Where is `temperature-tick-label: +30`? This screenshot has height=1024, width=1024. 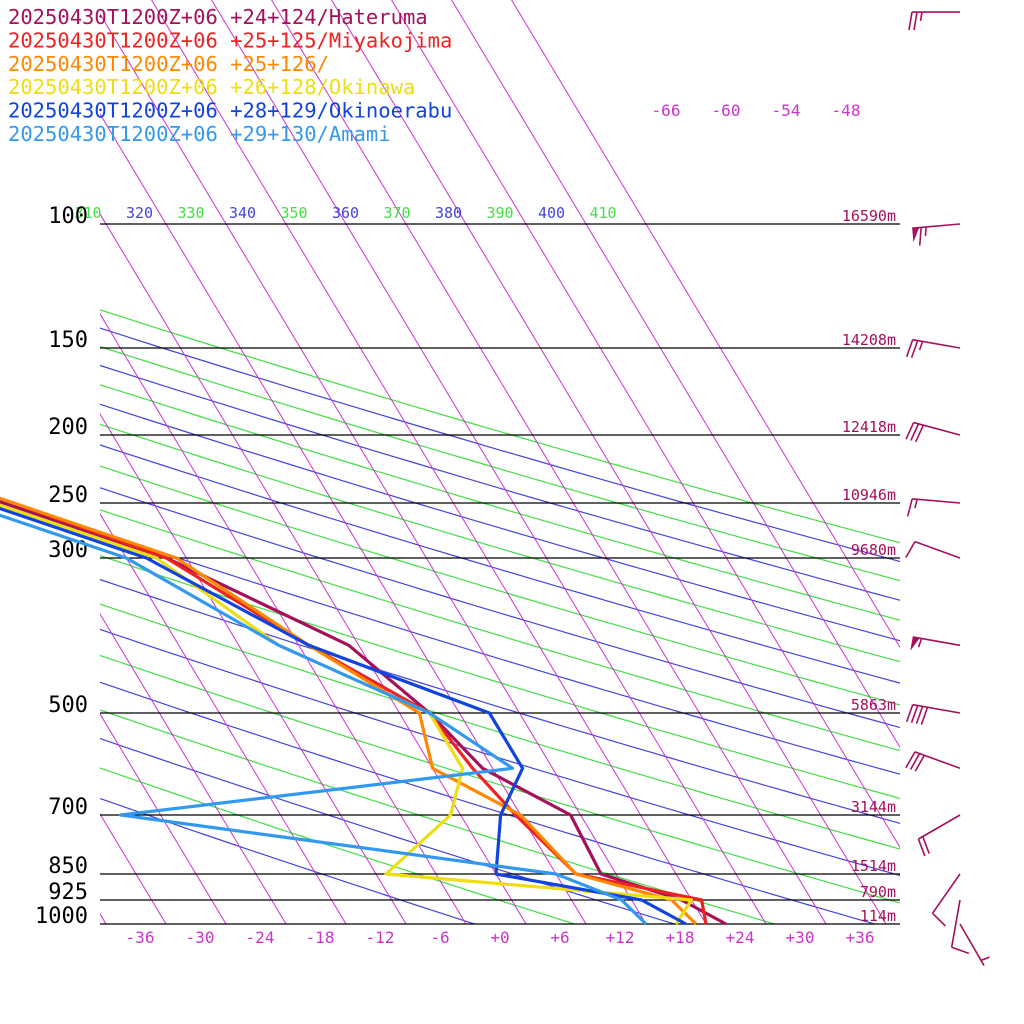 temperature-tick-label: +30 is located at coordinates (800, 937).